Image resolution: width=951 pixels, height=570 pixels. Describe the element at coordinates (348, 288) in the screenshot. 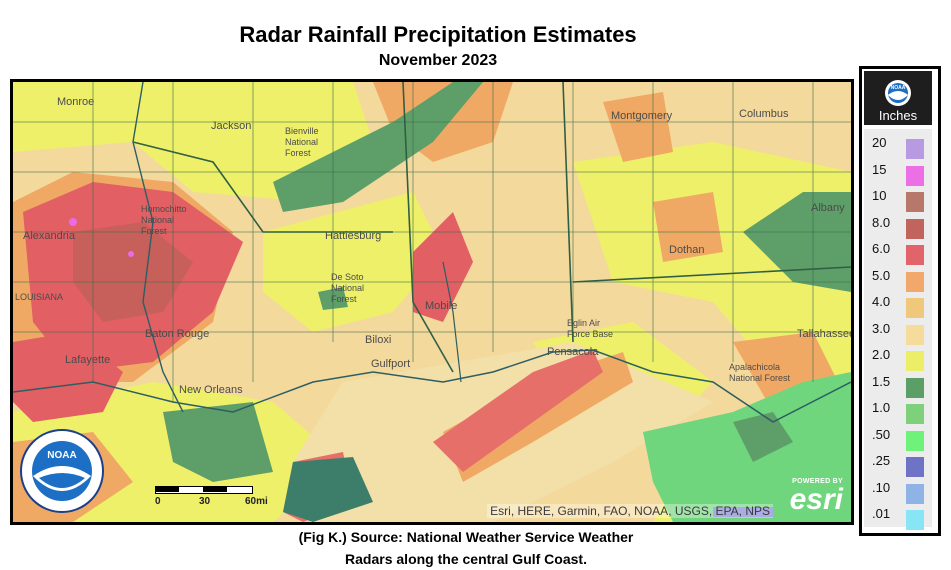

I see `place-label: De Soto National Forest` at that location.